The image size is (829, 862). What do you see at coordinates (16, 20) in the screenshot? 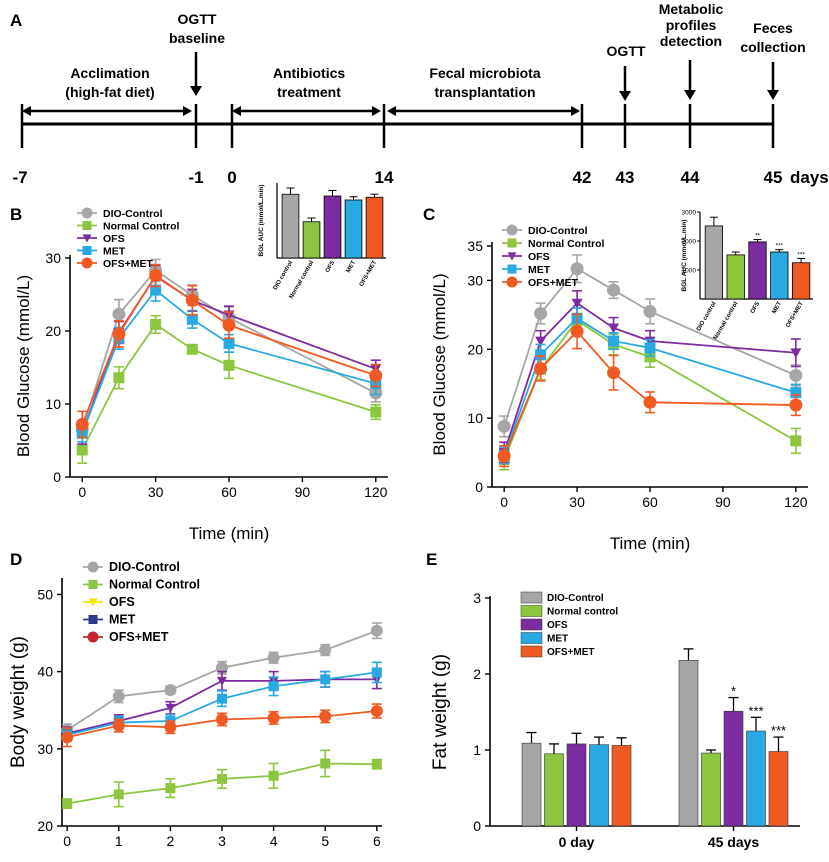
I see `panel-a-label: A` at bounding box center [16, 20].